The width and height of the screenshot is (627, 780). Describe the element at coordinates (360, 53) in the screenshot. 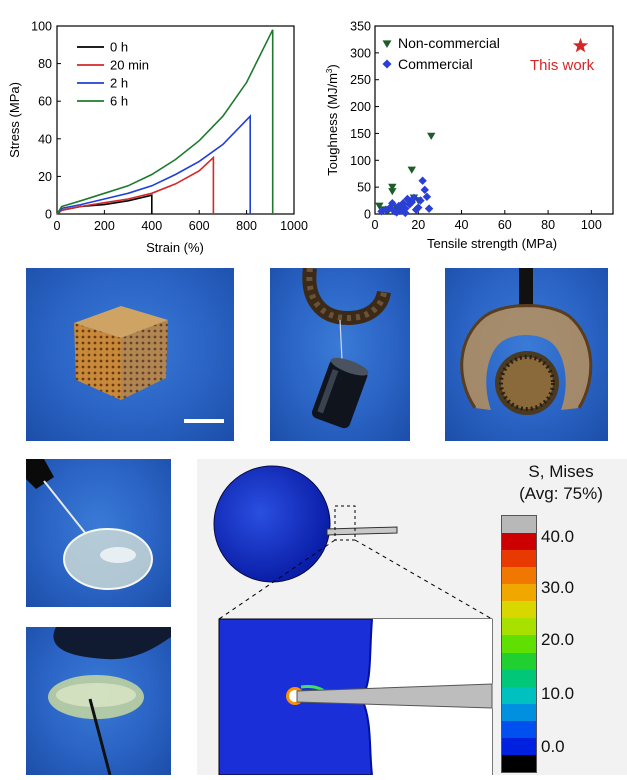

I see `toughness-ytick: 300` at that location.